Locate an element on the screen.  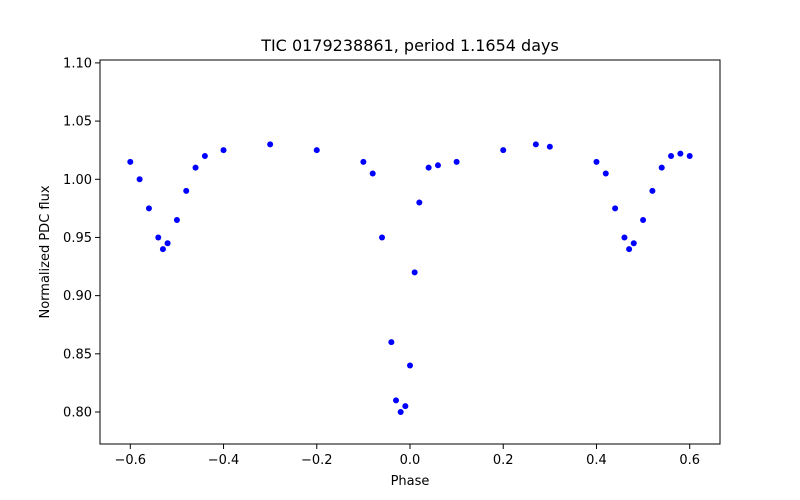
chart-title: TIC 0179238861, period 1.1654 days is located at coordinates (409, 45).